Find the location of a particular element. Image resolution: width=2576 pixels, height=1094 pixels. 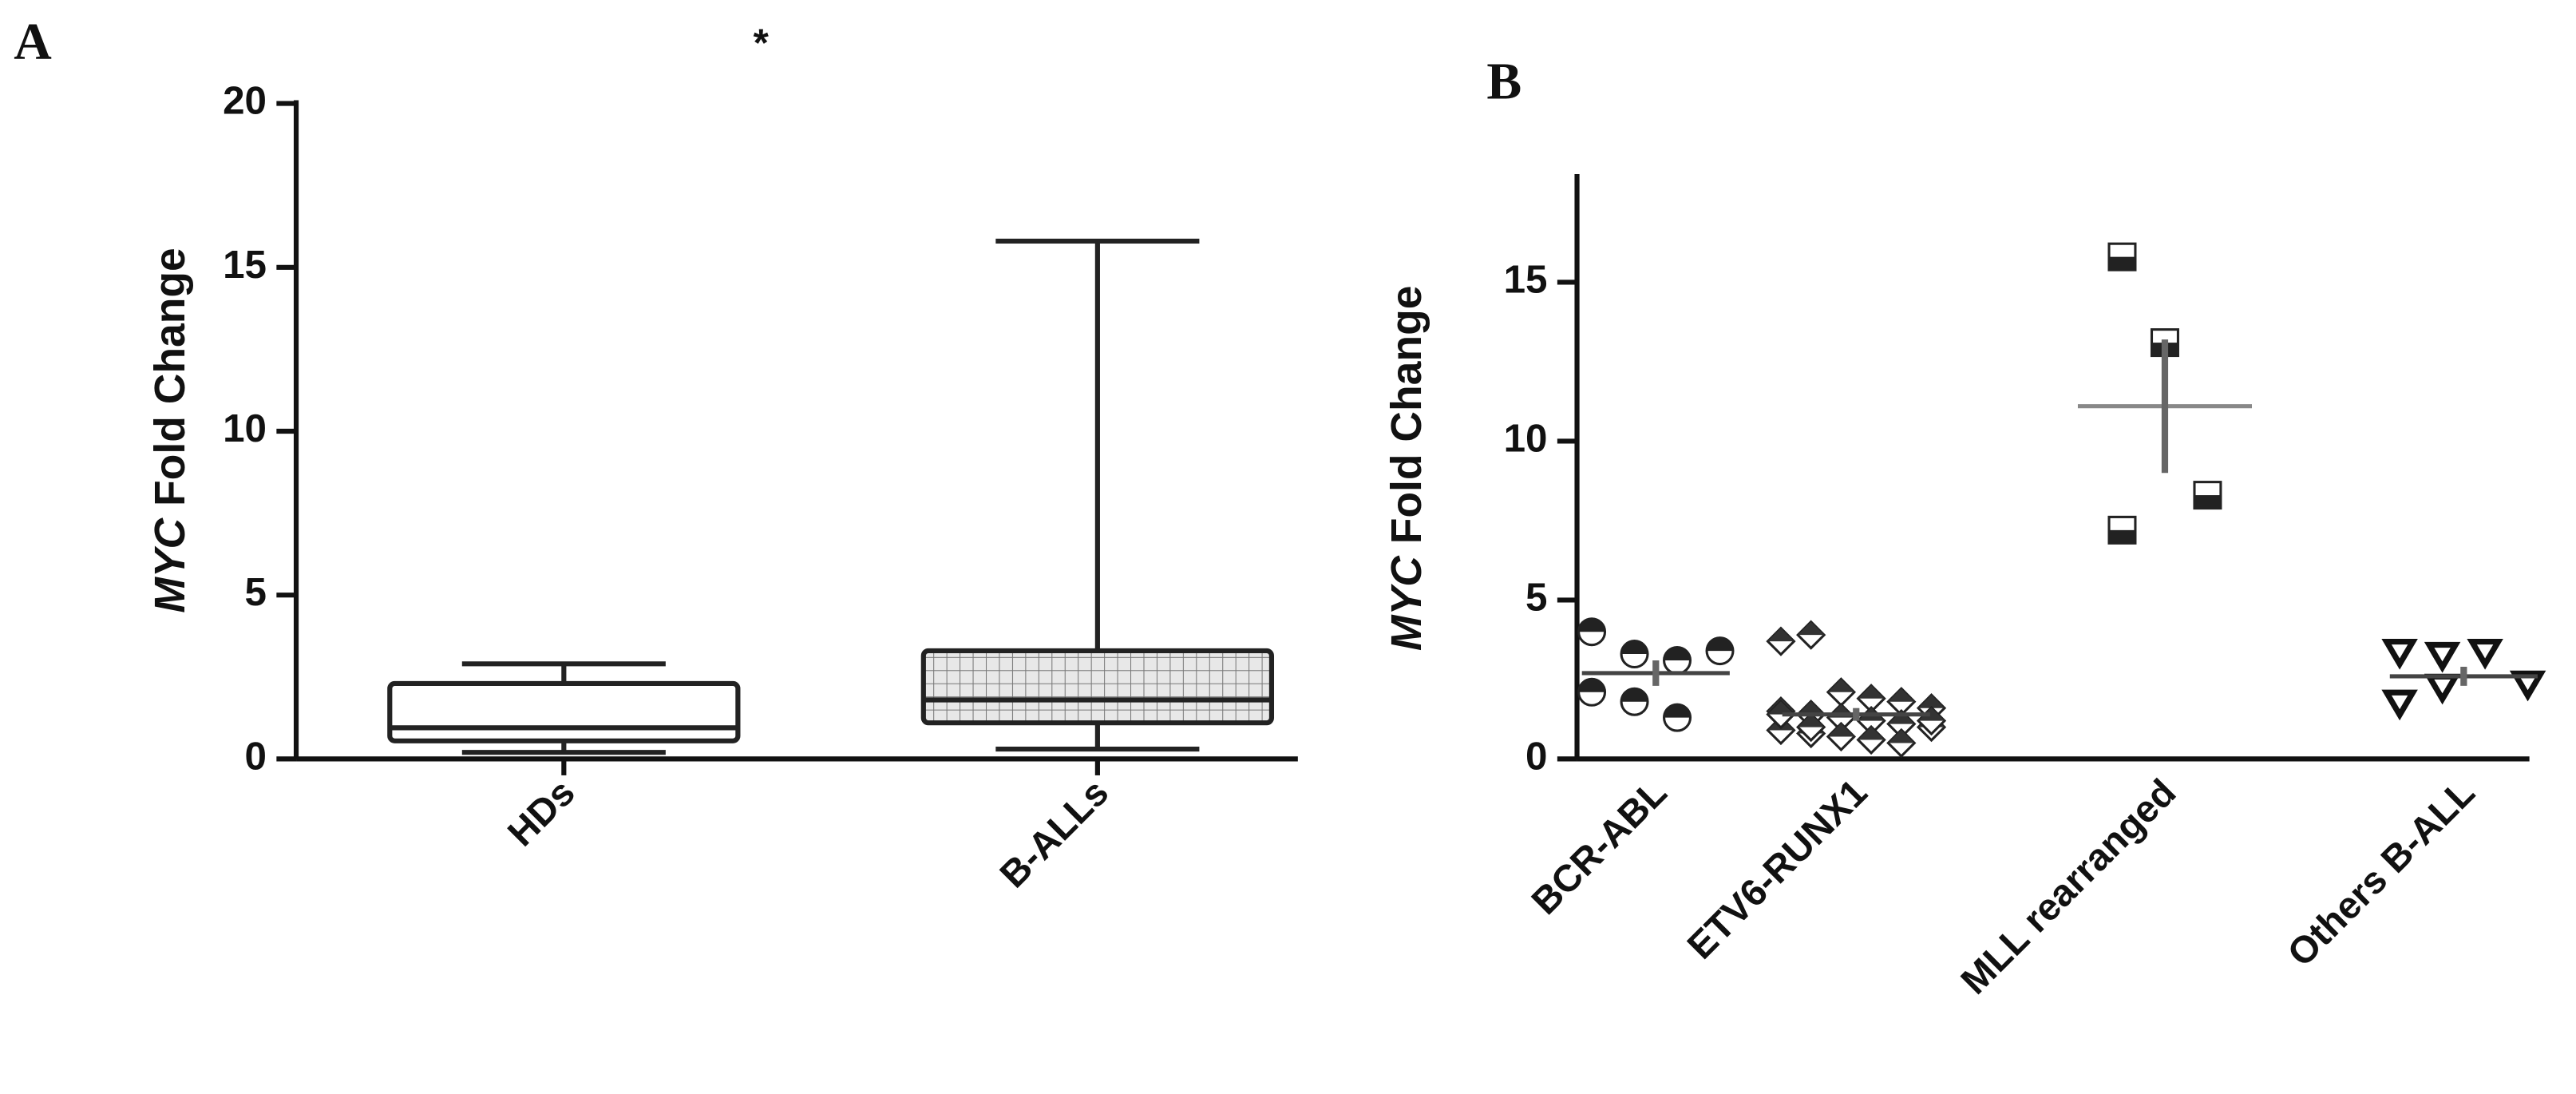

panel-label: B is located at coordinates (1503, 81).